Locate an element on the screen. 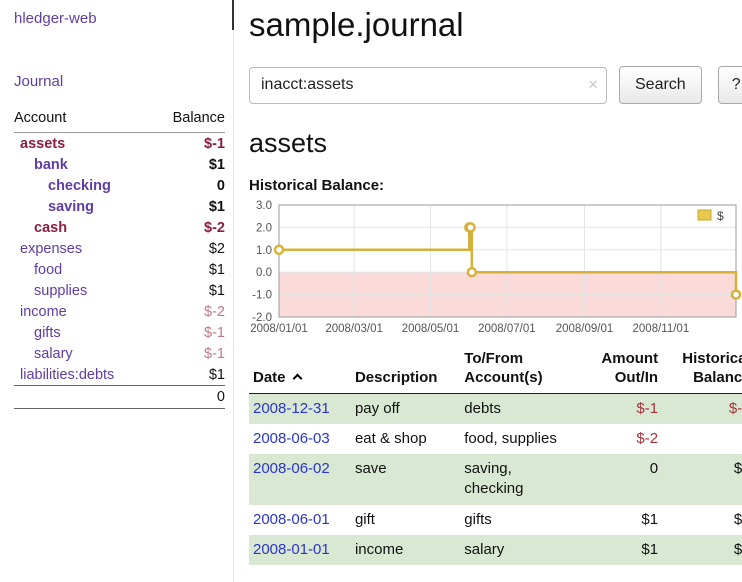 The width and height of the screenshot is (742, 582). transaction-date-cell: 2008-01-01 is located at coordinates (300, 550).